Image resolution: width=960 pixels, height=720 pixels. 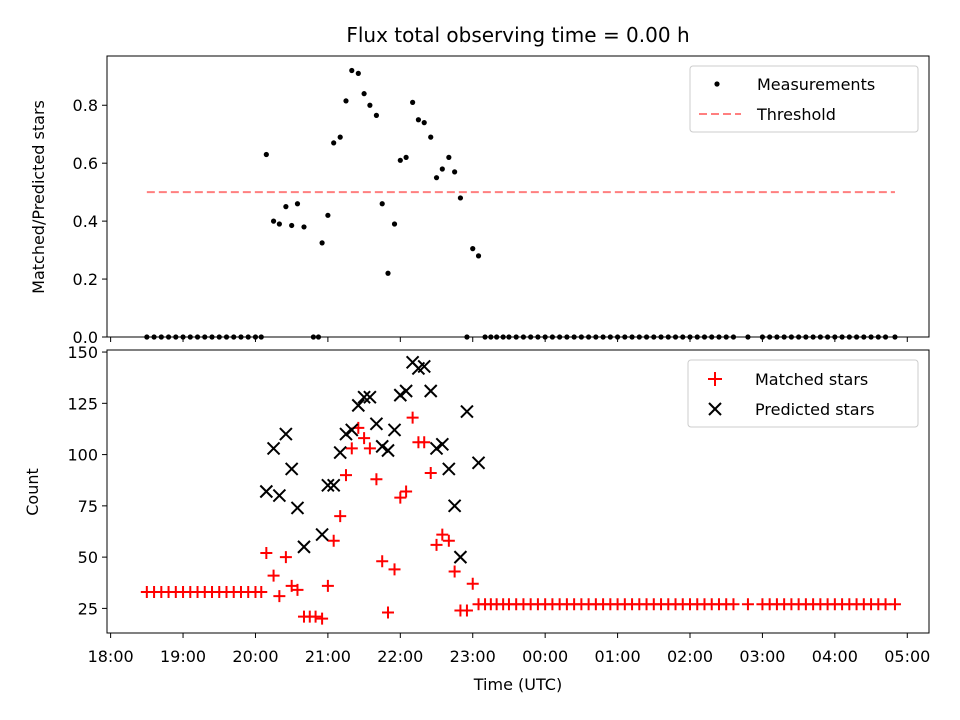 I want to click on bottom-x-tick-label: 04:00, so click(x=835, y=656).